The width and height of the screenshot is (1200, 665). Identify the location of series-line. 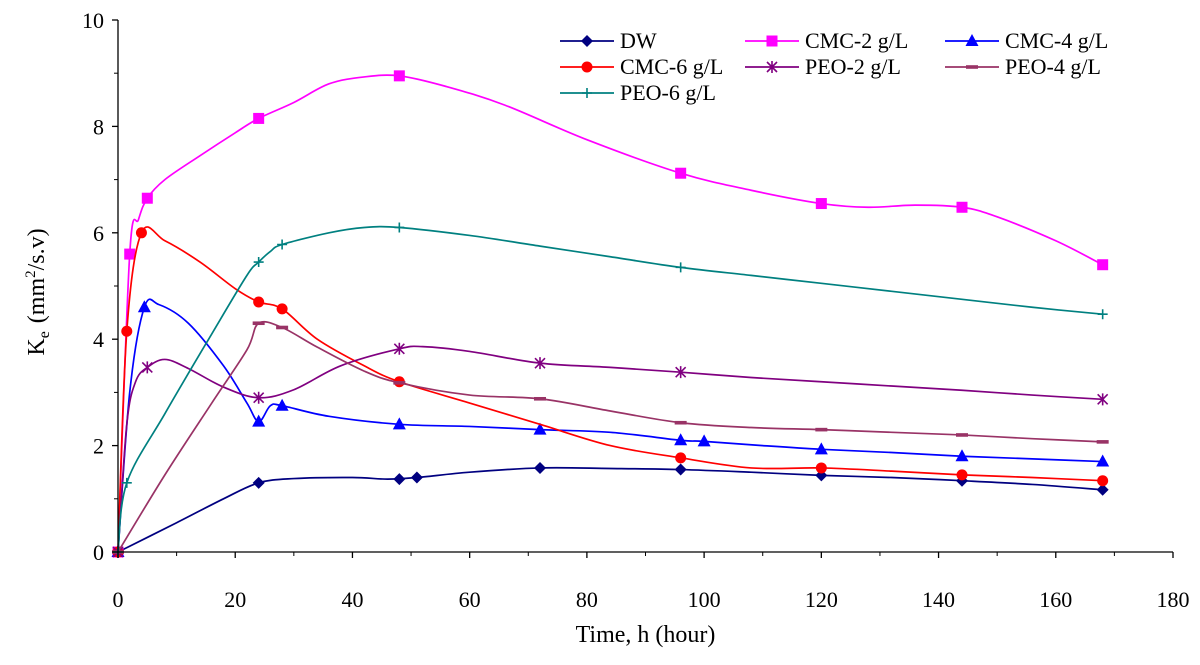
(610, 509).